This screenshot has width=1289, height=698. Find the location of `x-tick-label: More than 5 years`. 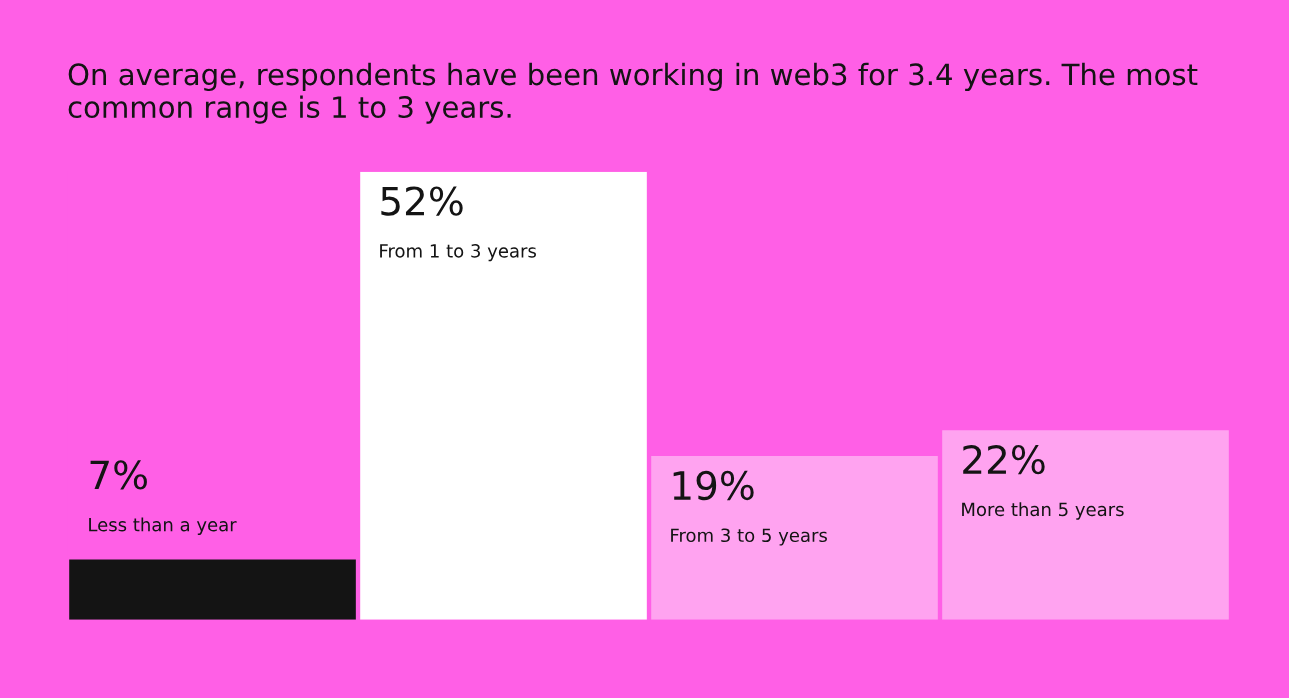

x-tick-label: More than 5 years is located at coordinates (1043, 511).